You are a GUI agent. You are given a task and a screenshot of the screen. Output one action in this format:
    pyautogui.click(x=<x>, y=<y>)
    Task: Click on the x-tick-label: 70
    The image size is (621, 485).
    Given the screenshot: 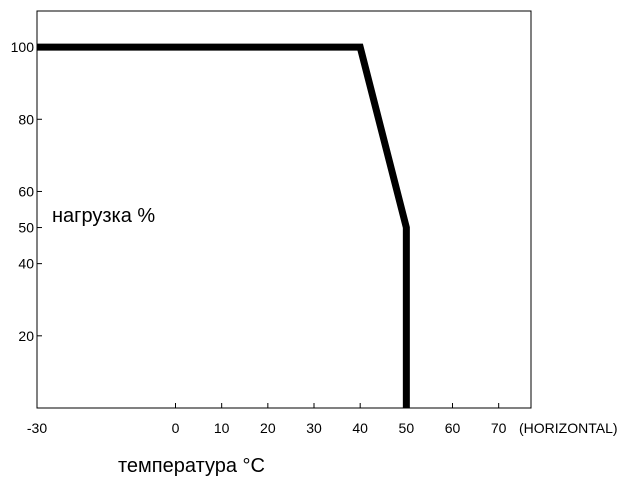 What is the action you would take?
    pyautogui.click(x=499, y=428)
    